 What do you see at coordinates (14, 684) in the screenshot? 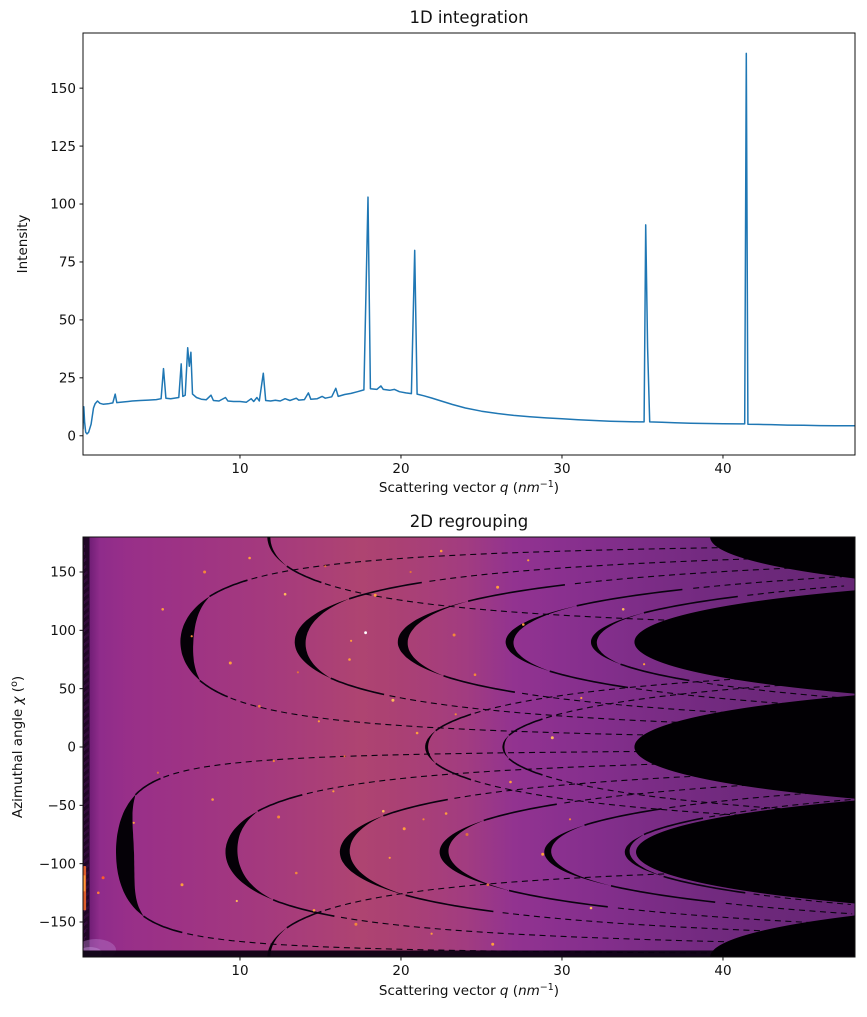
I see `plot2-ylabel-part: o` at bounding box center [14, 684].